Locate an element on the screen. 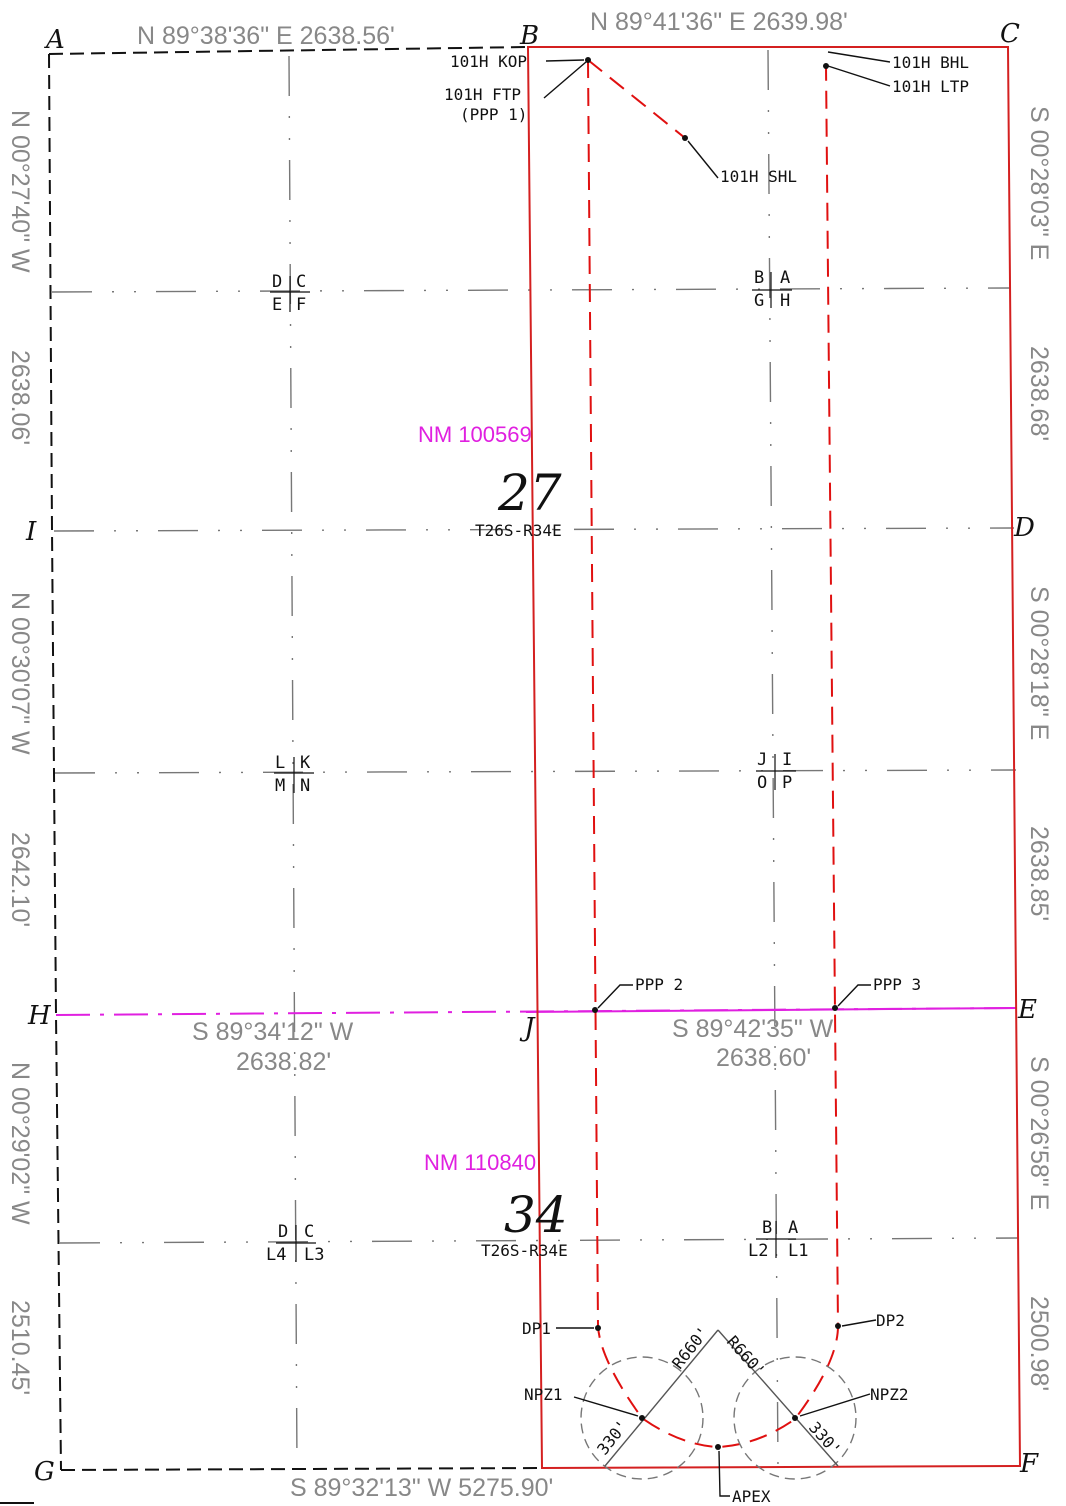  shl-label: 101H SHL is located at coordinates (758, 176).